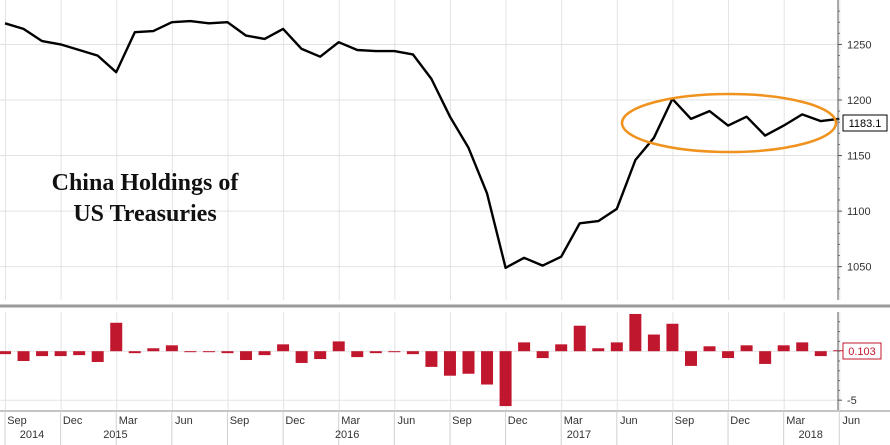 The image size is (890, 445). Describe the element at coordinates (859, 212) in the screenshot. I see `y-tick-label: 1100` at that location.